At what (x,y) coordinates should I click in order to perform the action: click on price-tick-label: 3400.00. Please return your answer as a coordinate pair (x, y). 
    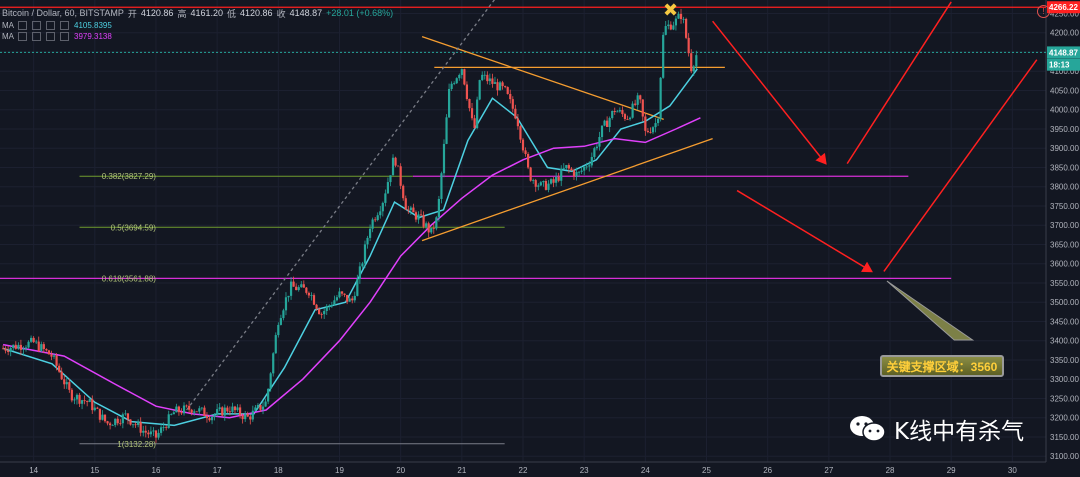
    Looking at the image, I should click on (1064, 341).